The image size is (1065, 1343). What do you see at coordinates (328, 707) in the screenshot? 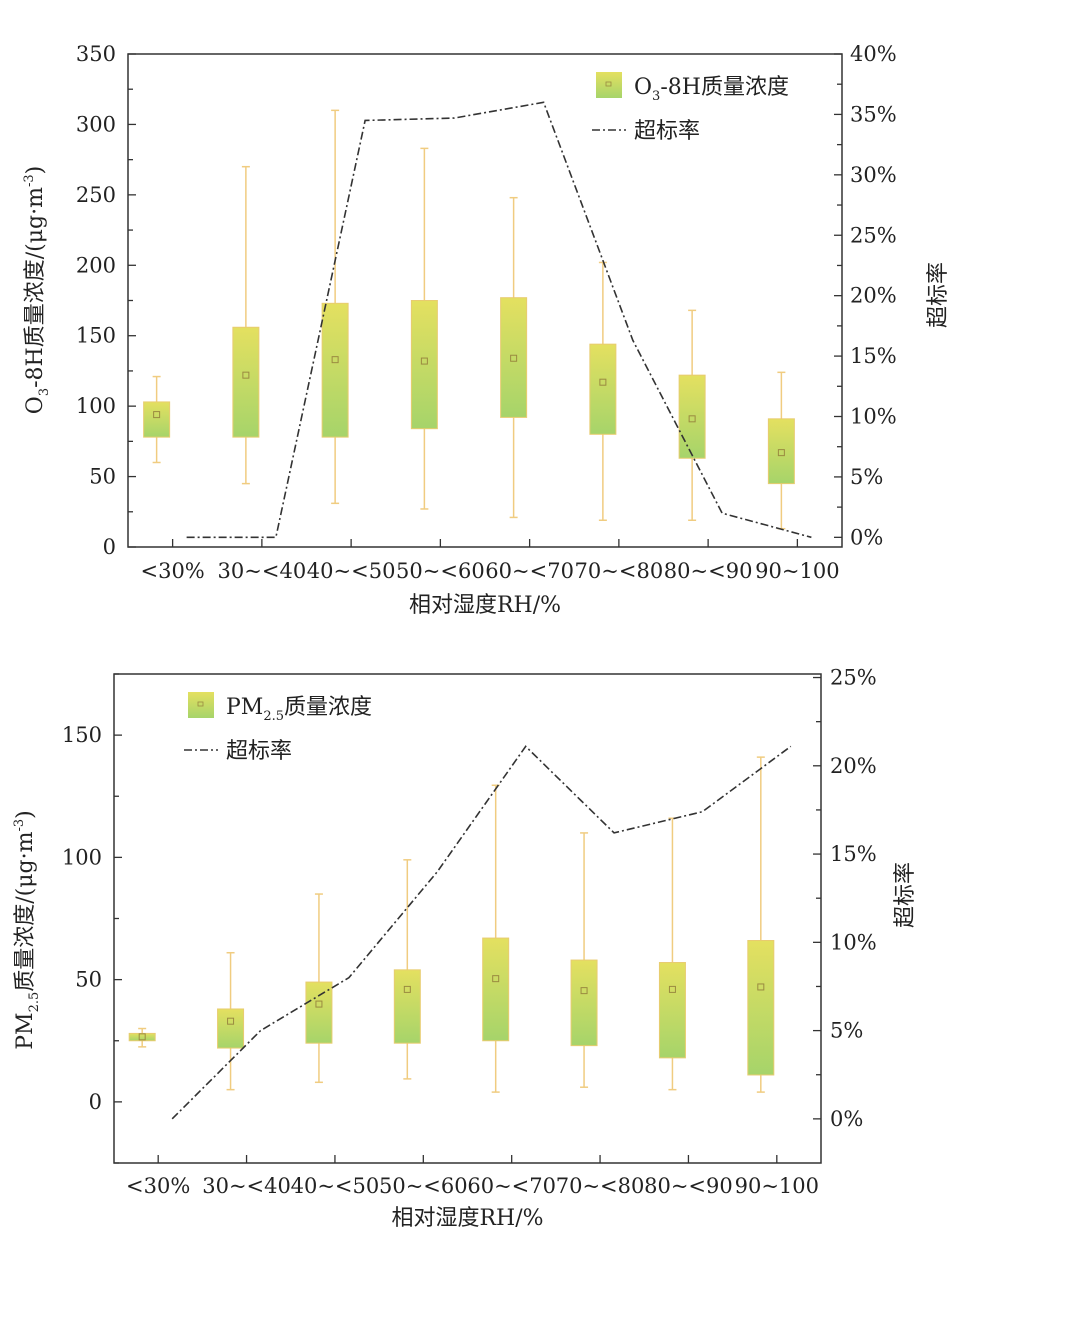
I see `legend-box-label-part: 质量浓度` at bounding box center [328, 707].